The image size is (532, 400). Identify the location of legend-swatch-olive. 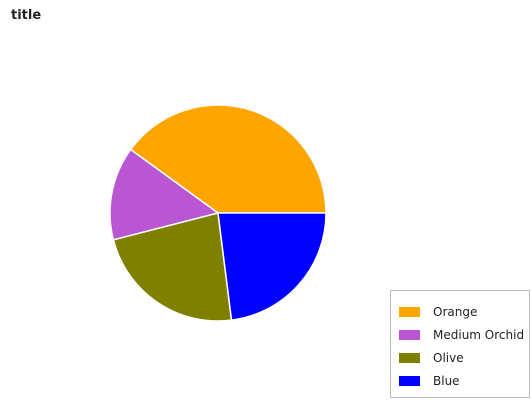
(409, 358).